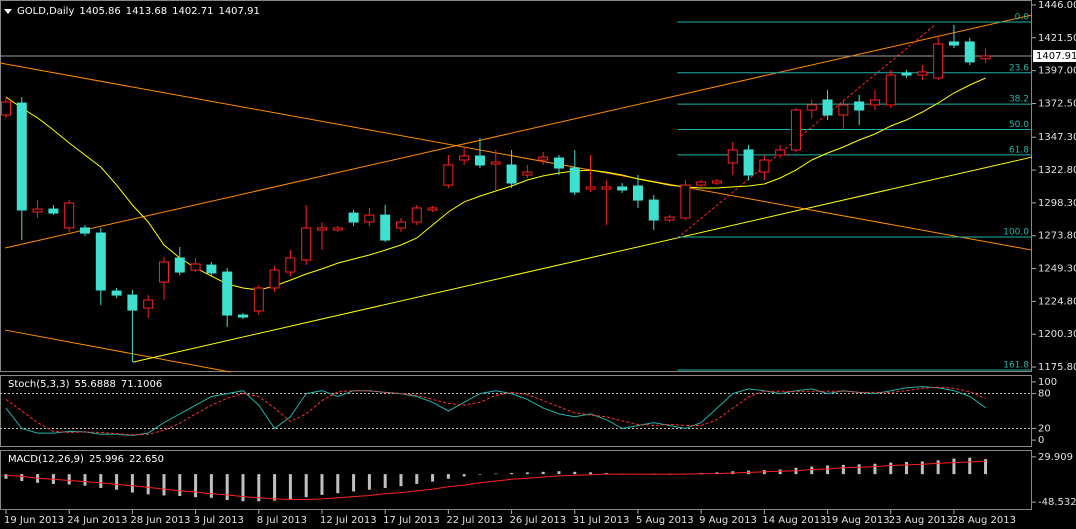  What do you see at coordinates (474, 520) in the screenshot?
I see `x-tick-label: 22 Jul 2013` at bounding box center [474, 520].